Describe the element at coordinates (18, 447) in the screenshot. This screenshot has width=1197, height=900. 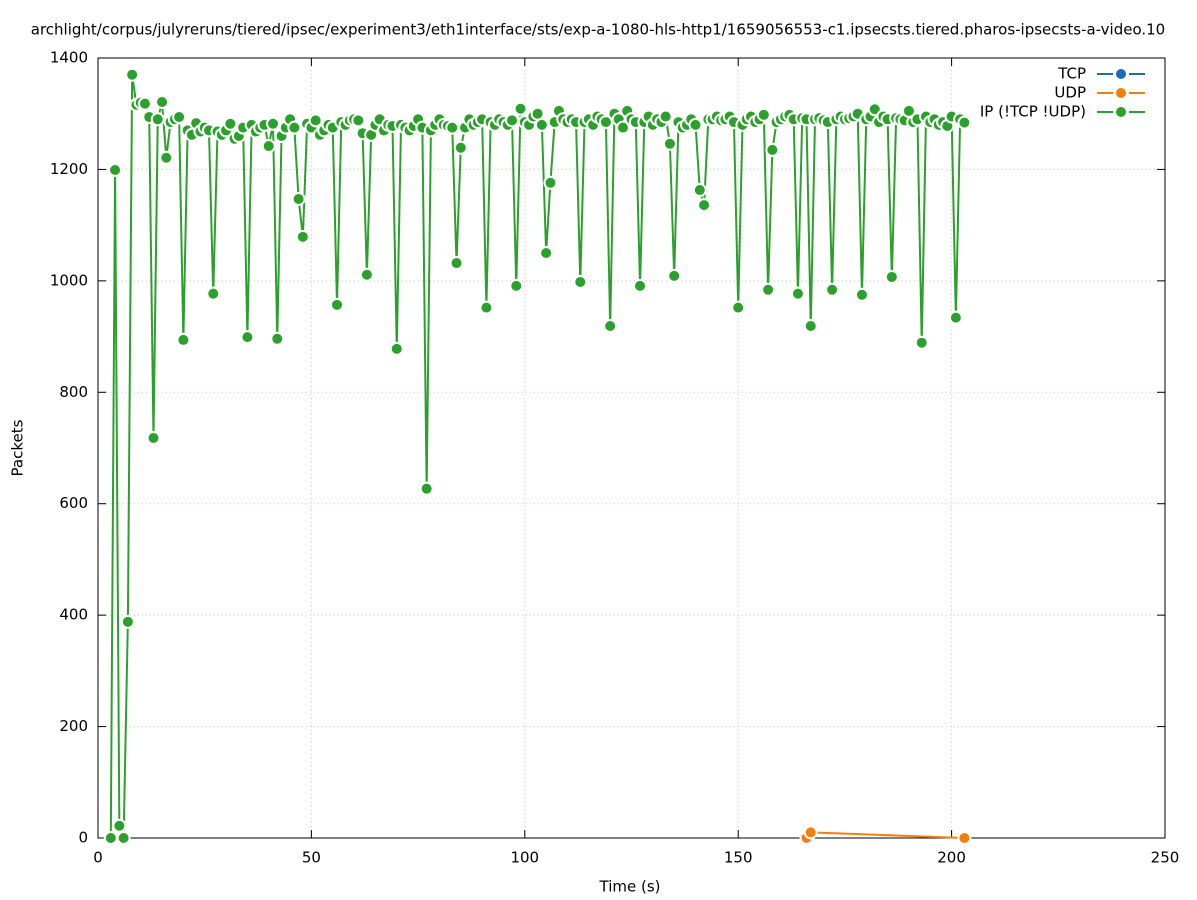
I see `y-axis-label: Packets` at that location.